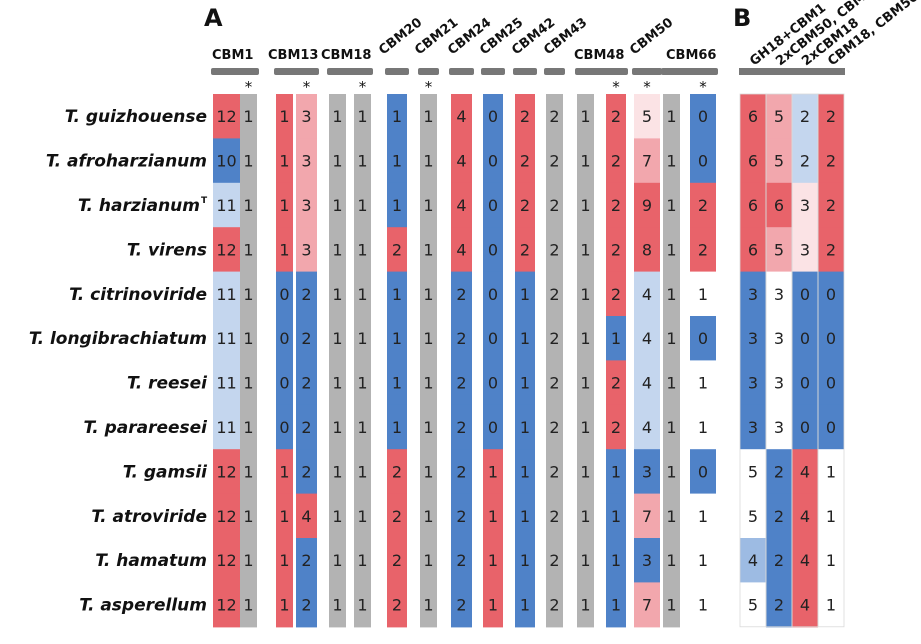 Image resolution: width=921 pixels, height=644 pixels. What do you see at coordinates (165, 472) in the screenshot?
I see `species-label: T. gamsii` at bounding box center [165, 472].